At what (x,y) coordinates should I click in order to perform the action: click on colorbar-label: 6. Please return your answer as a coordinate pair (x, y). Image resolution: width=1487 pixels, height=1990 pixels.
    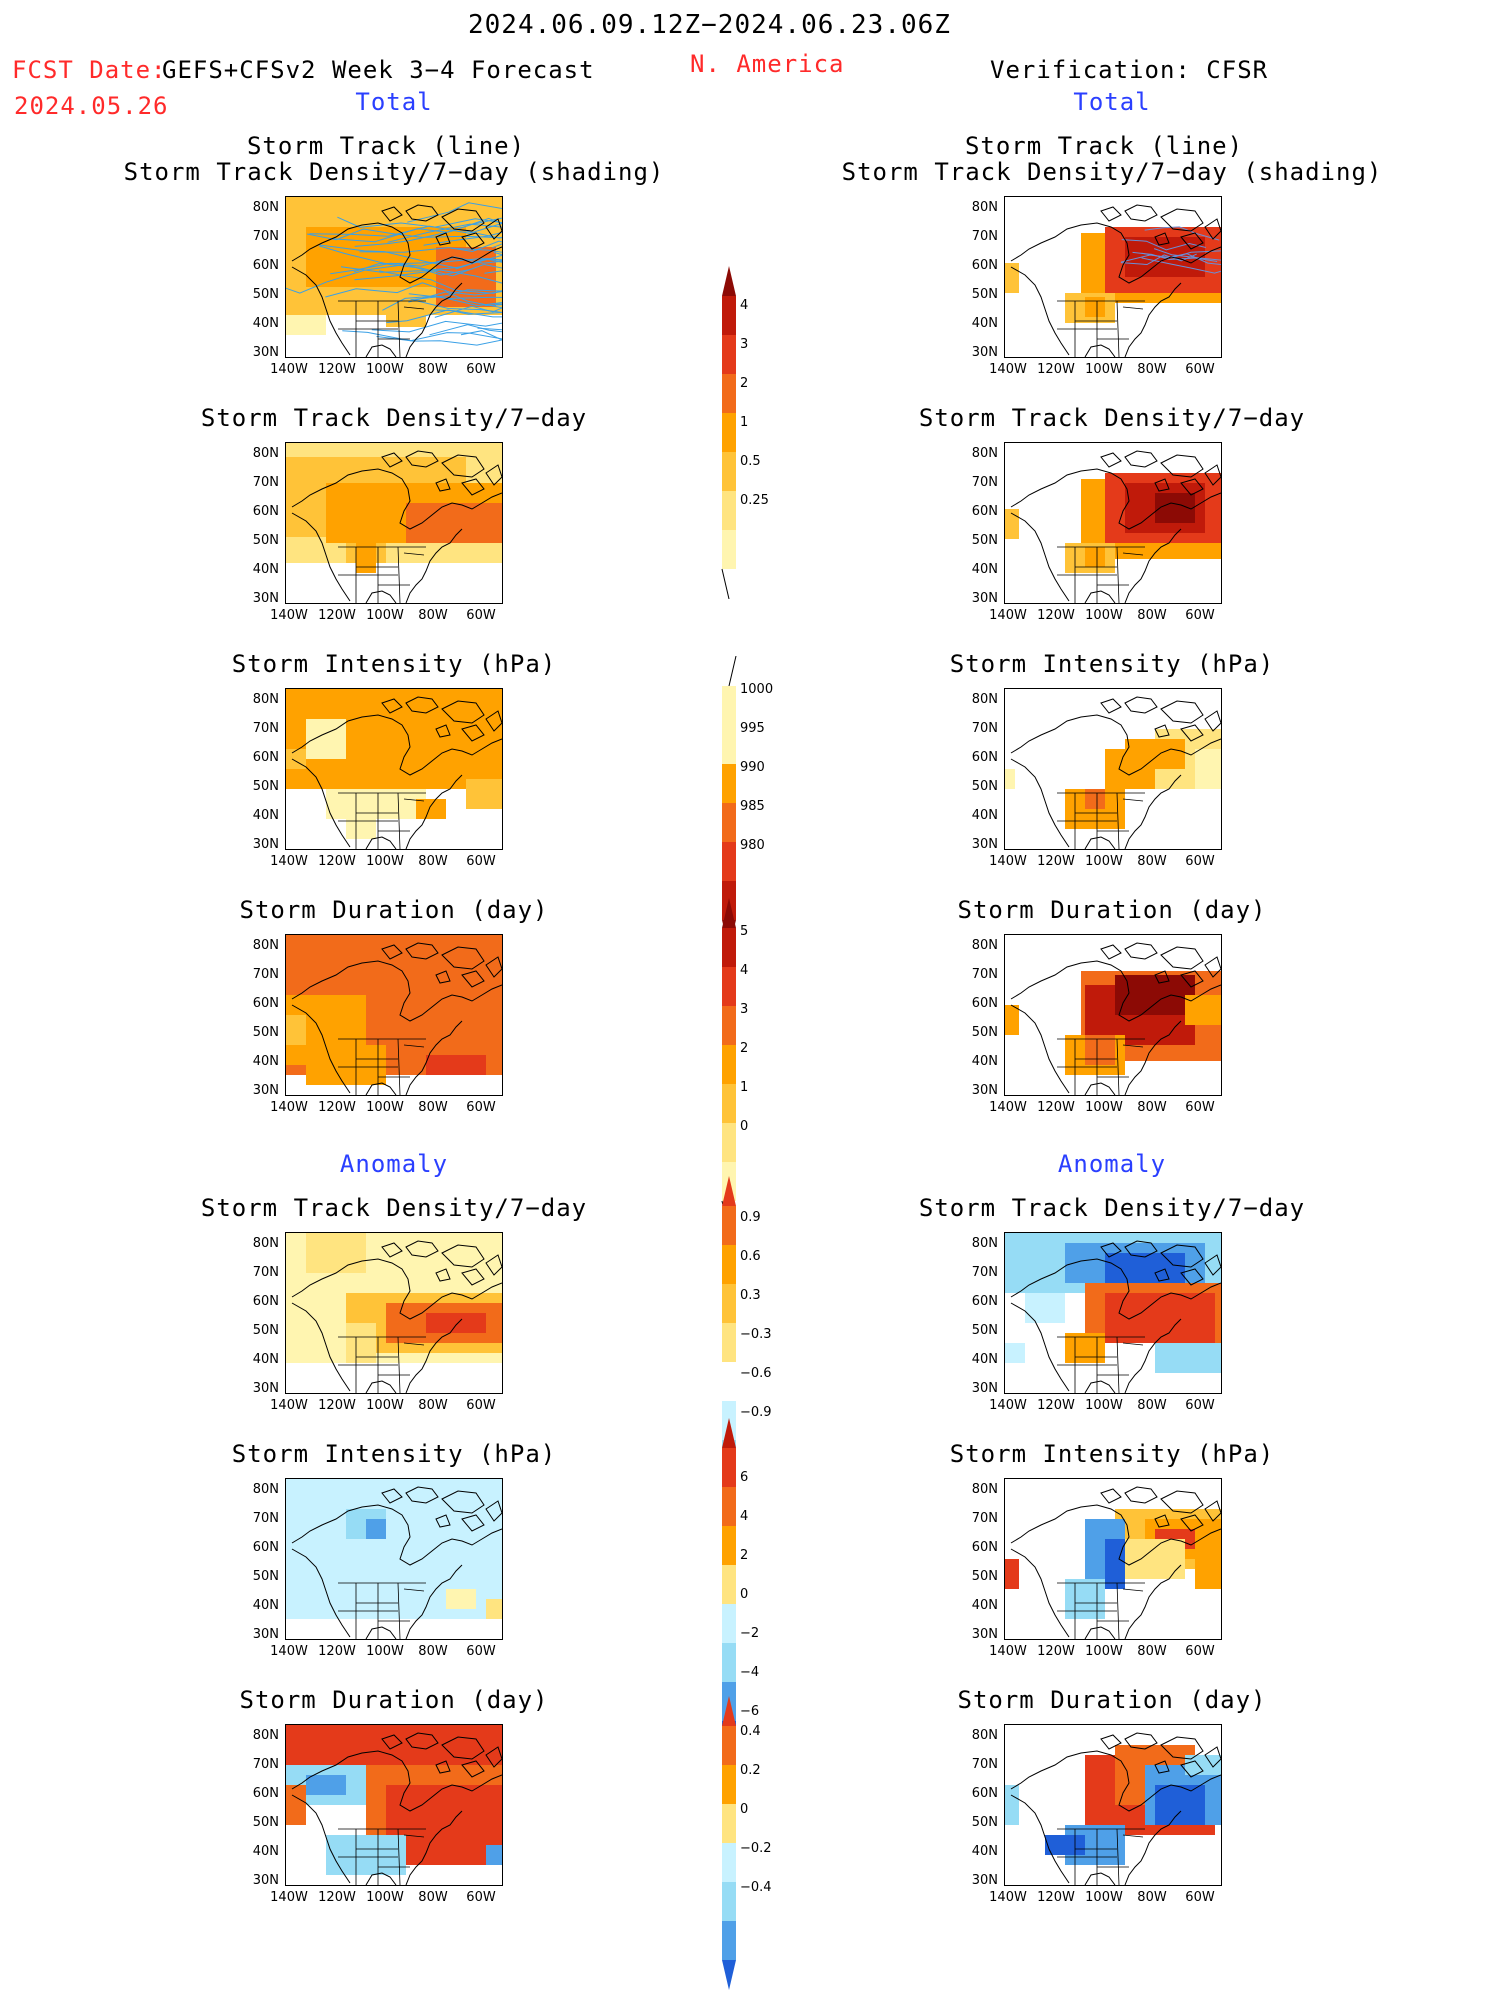
    Looking at the image, I should click on (744, 1477).